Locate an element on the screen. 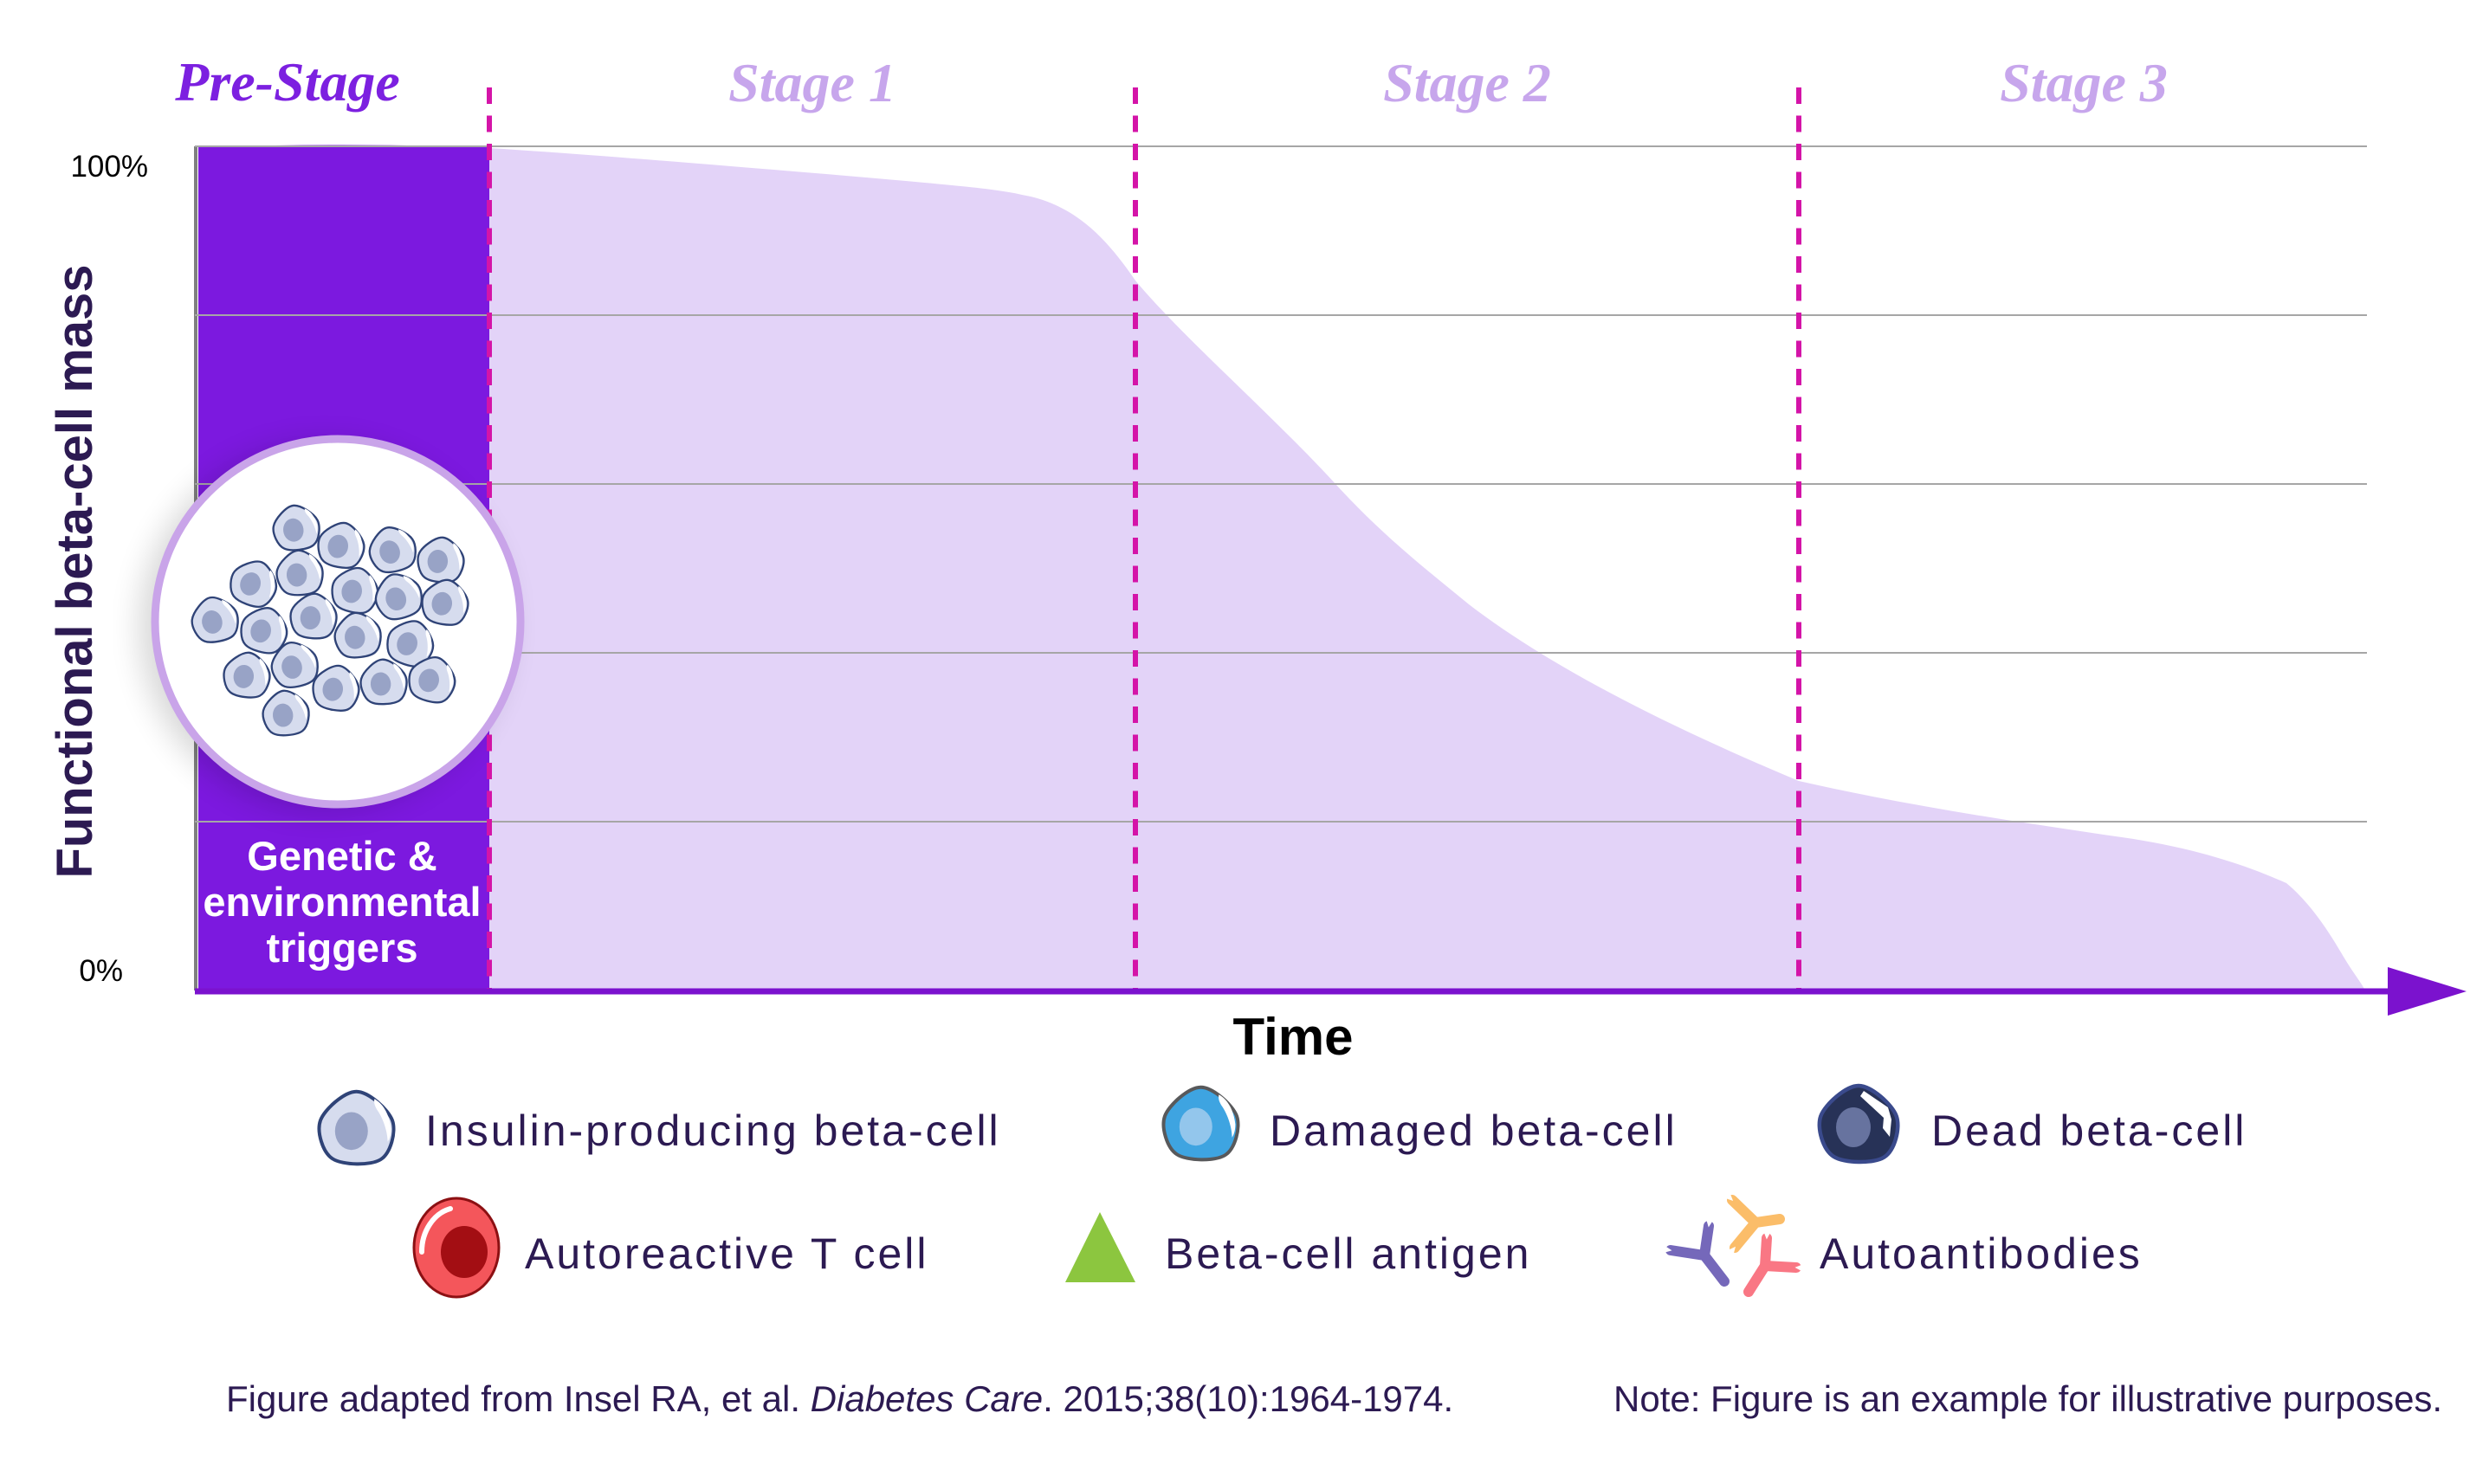 Image resolution: width=2470 pixels, height=1484 pixels. svg-text: Pre-Stage is located at coordinates (287, 82).